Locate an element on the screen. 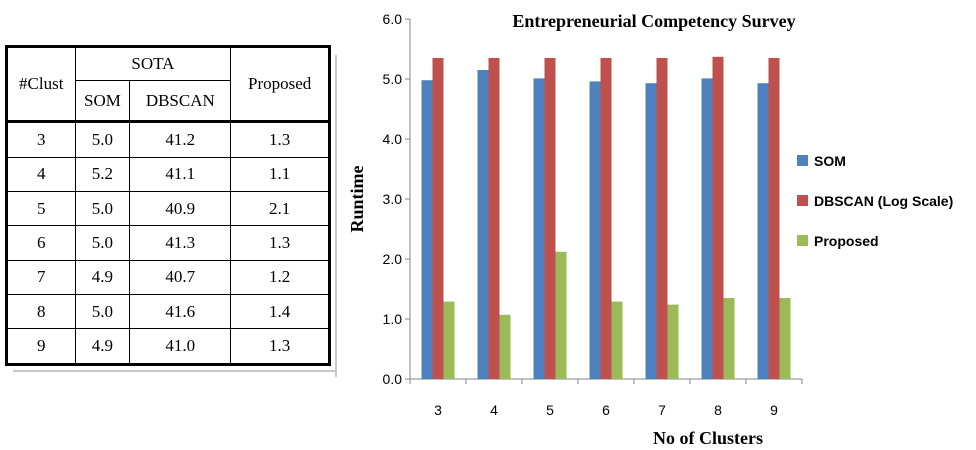 The width and height of the screenshot is (976, 450). x-tick-label: 6 is located at coordinates (606, 410).